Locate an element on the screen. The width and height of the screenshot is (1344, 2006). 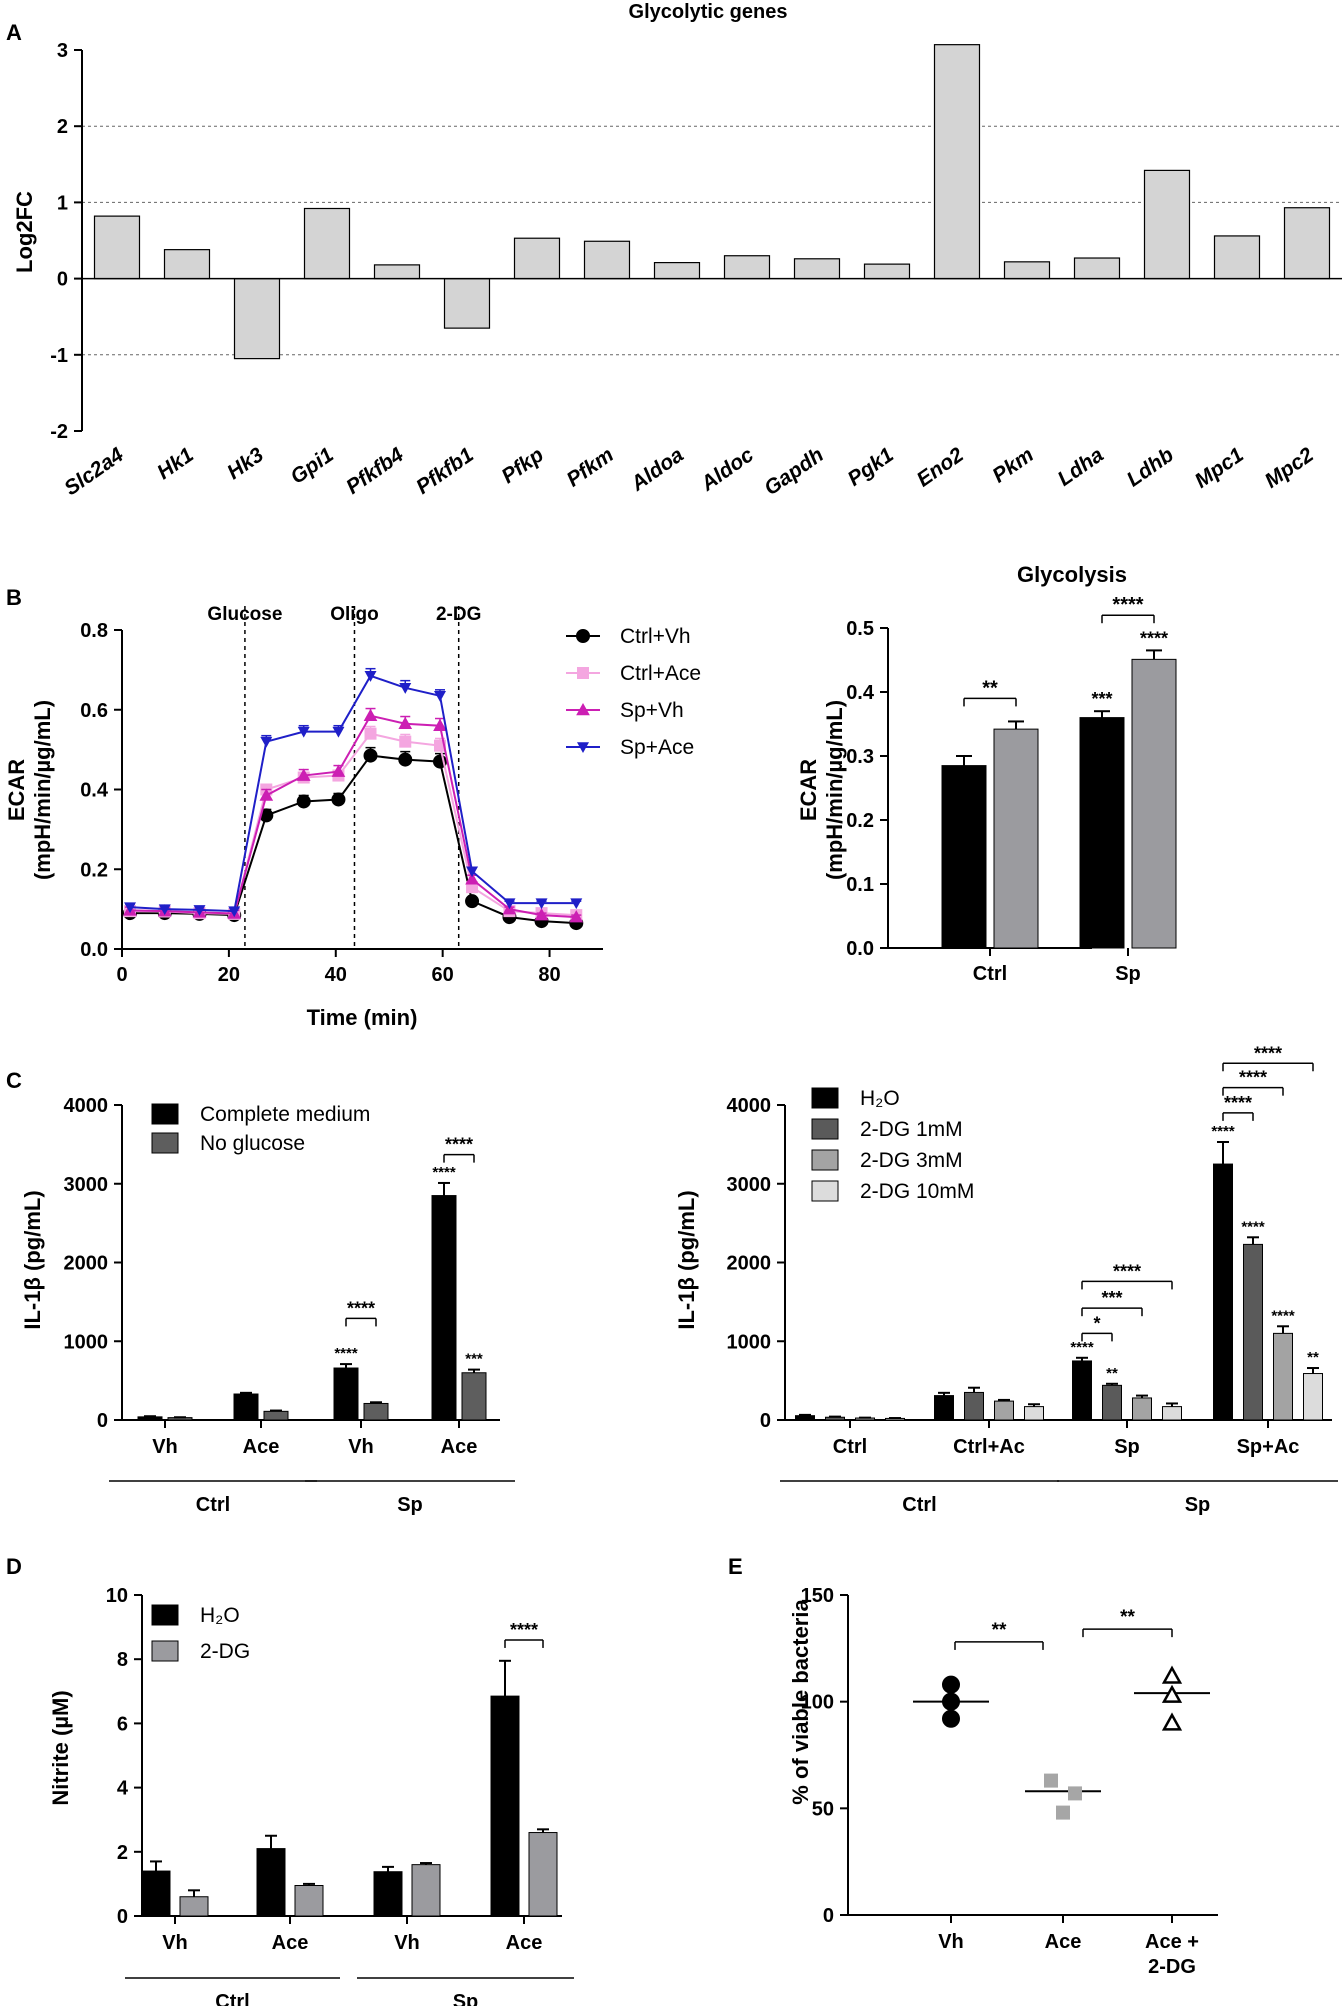
significance-mark: *** is located at coordinates (1101, 699).